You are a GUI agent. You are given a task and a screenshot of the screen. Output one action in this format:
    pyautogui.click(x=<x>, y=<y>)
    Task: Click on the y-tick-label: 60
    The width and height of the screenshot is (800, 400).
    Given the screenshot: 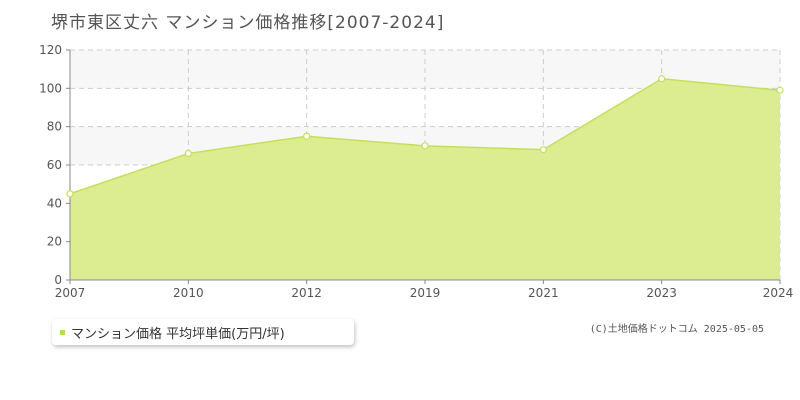 What is the action you would take?
    pyautogui.click(x=54, y=165)
    